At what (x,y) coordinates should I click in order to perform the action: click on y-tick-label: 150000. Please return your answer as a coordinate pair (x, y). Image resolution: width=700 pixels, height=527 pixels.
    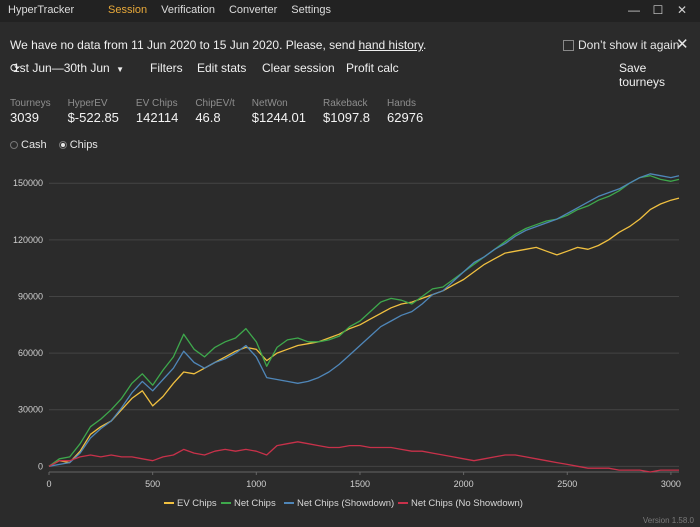
    Looking at the image, I should click on (28, 183).